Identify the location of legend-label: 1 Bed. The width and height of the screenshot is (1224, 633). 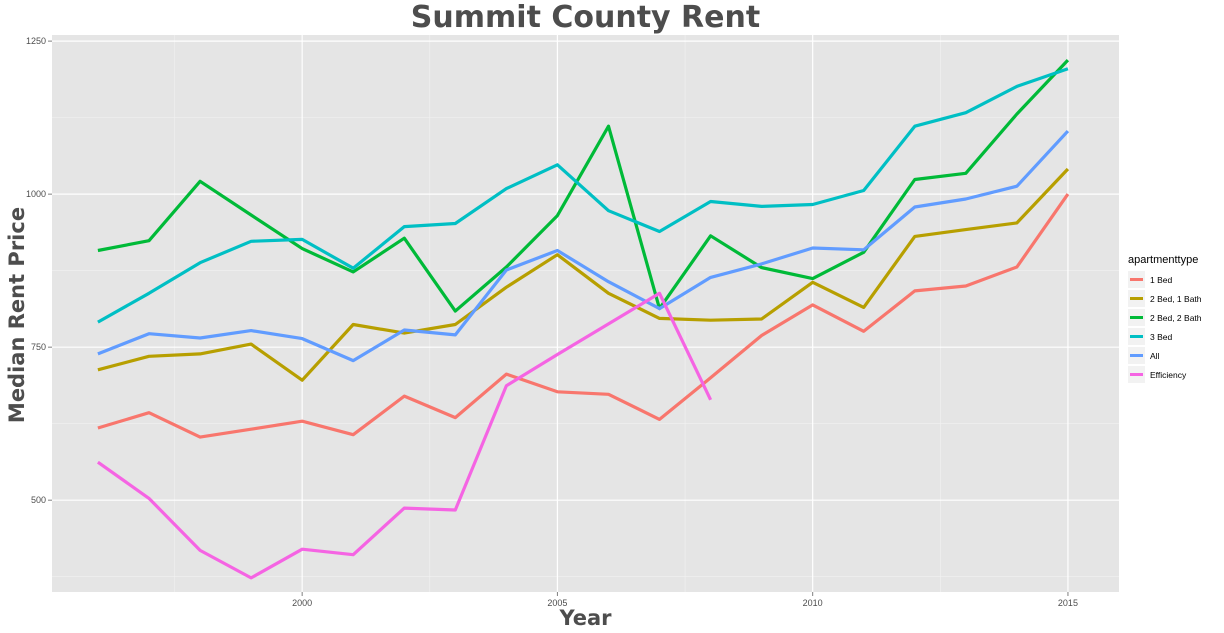
(1161, 279).